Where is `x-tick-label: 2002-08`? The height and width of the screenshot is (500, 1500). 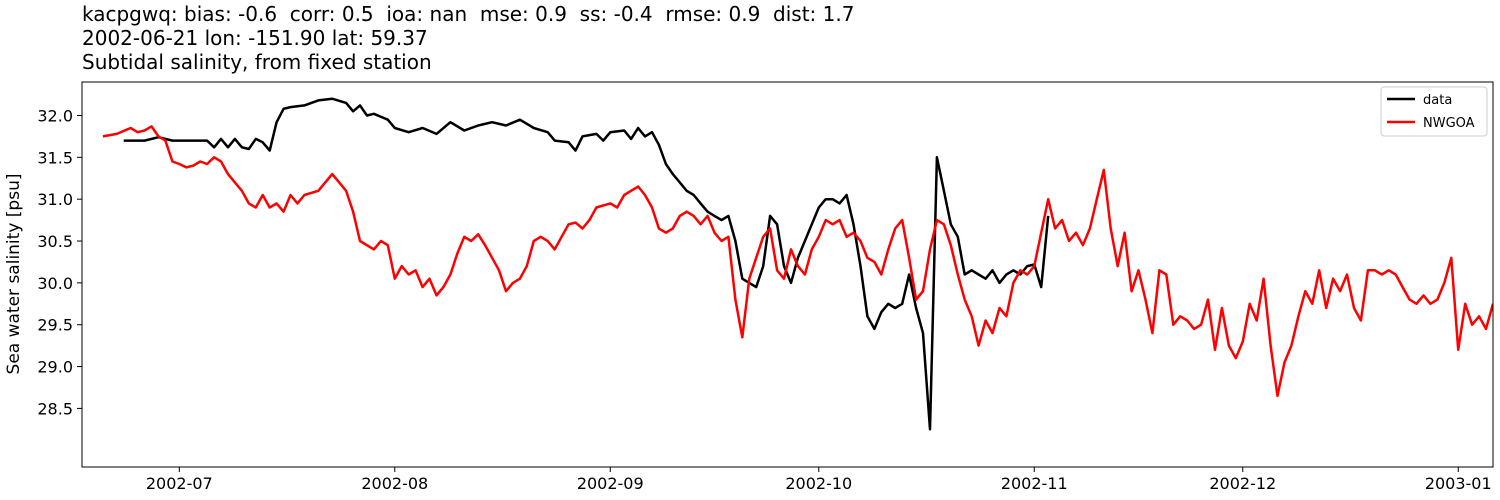 x-tick-label: 2002-08 is located at coordinates (394, 483).